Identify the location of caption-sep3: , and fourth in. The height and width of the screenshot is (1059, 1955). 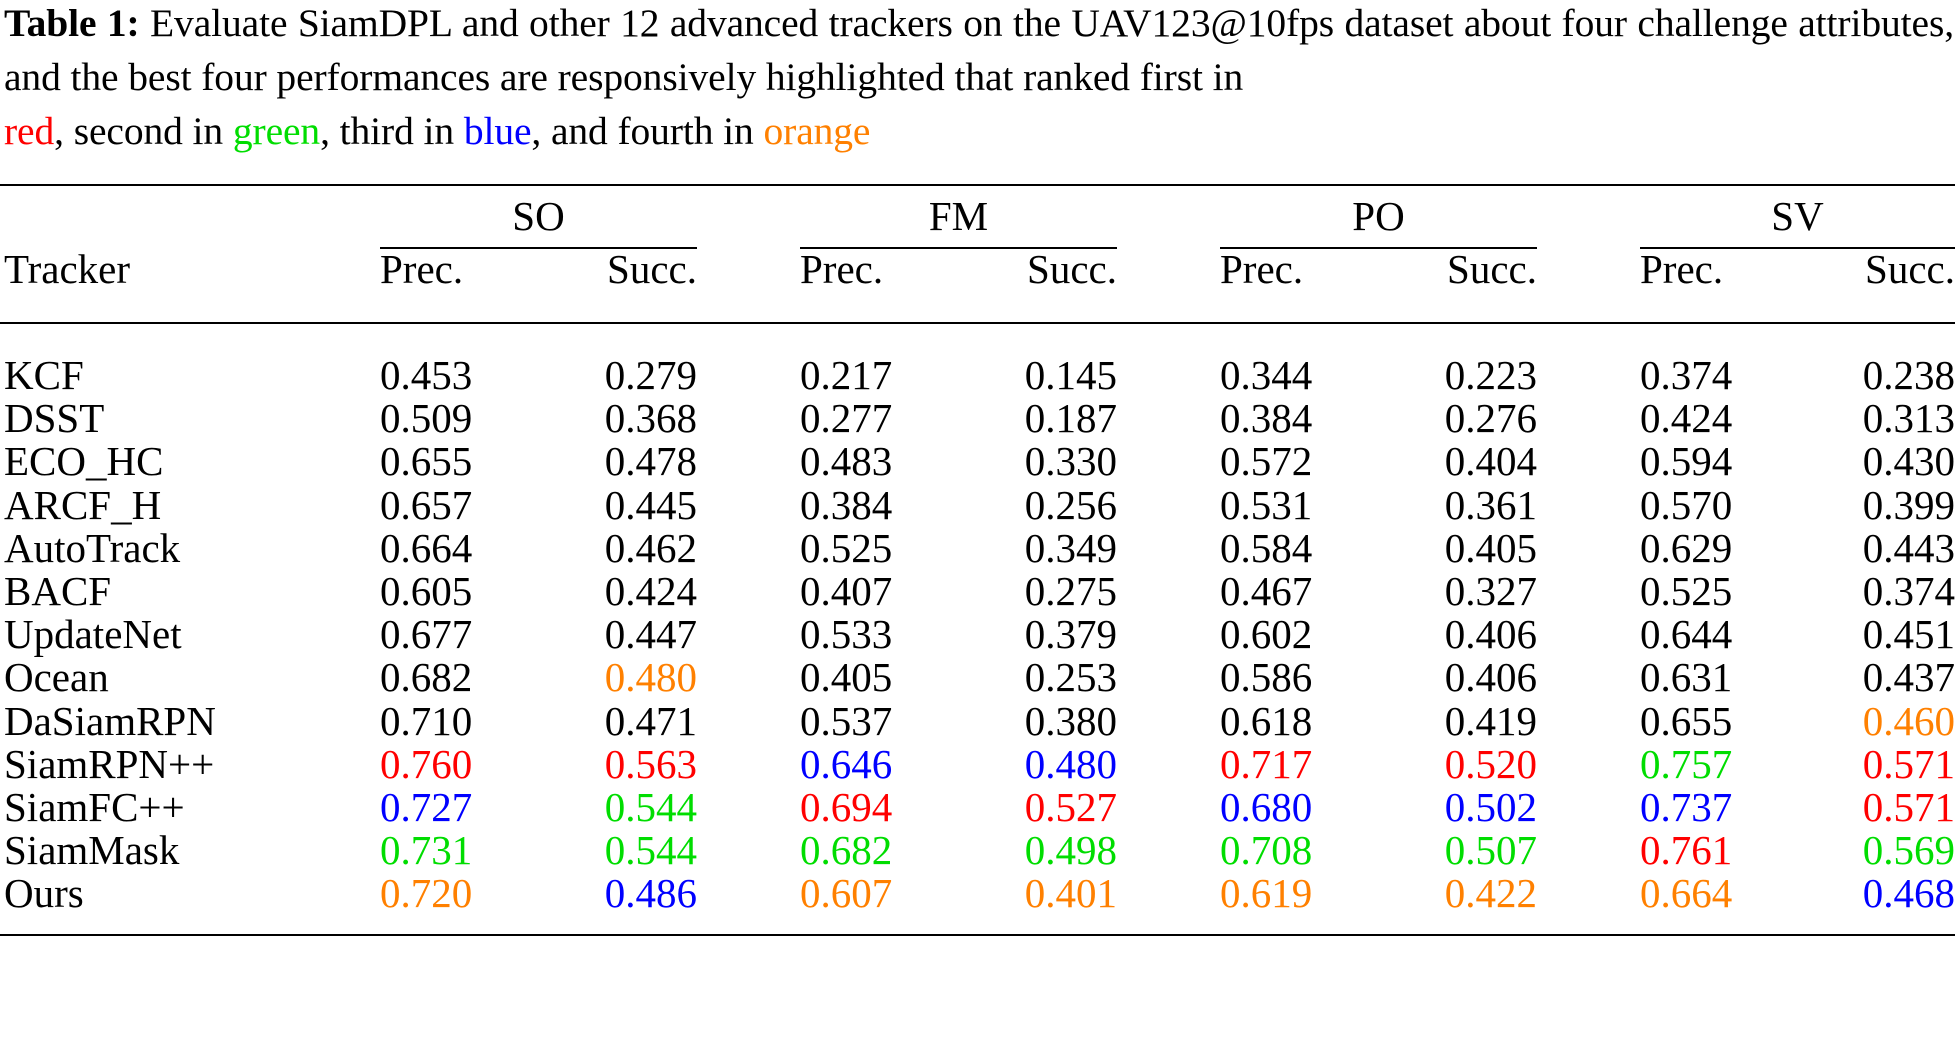
(647, 131).